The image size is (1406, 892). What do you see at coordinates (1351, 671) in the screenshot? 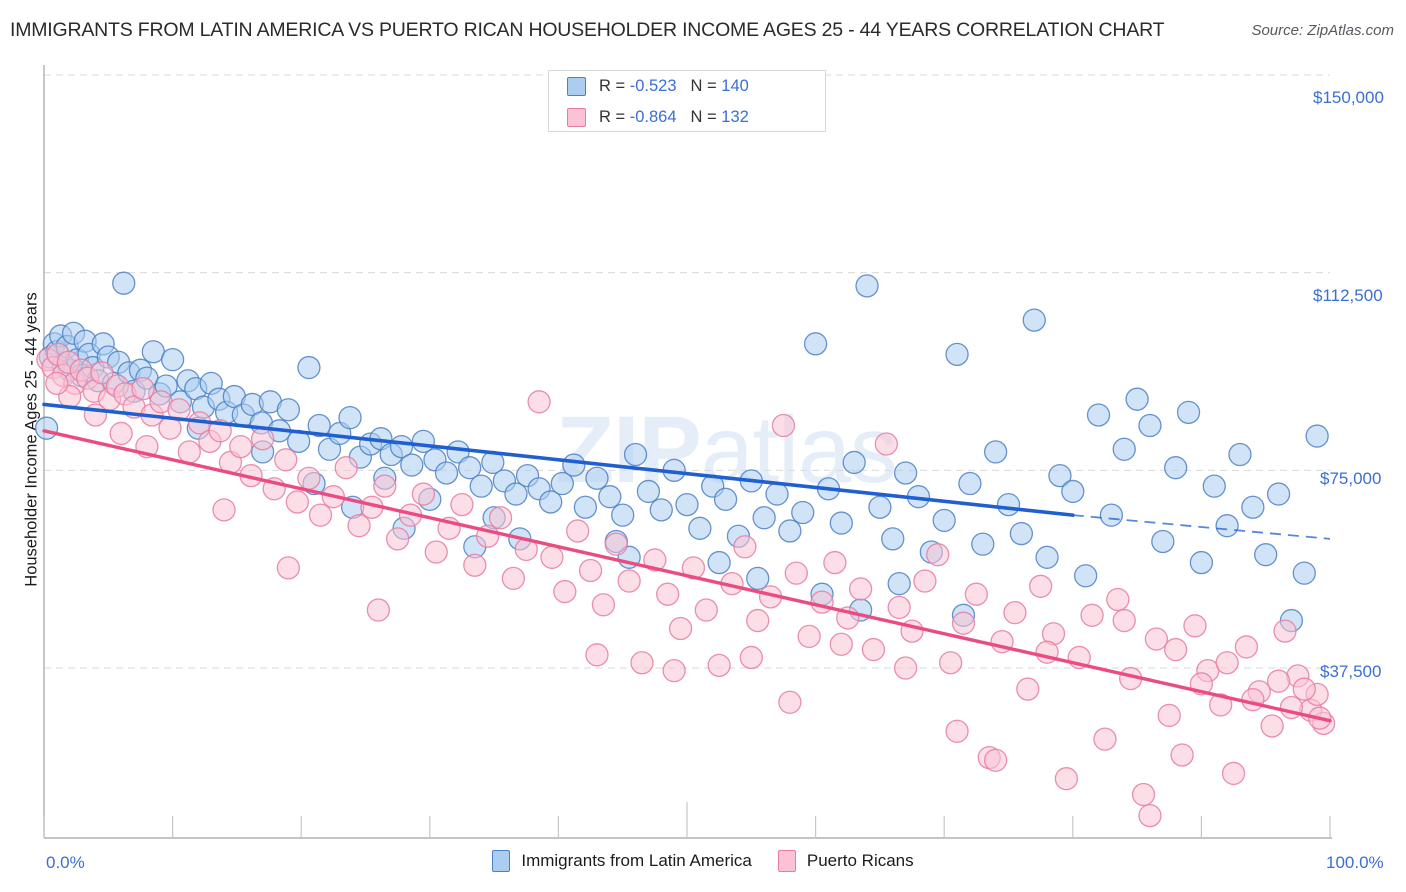
I see `y-tick-label-37500: $37,500` at bounding box center [1351, 671].